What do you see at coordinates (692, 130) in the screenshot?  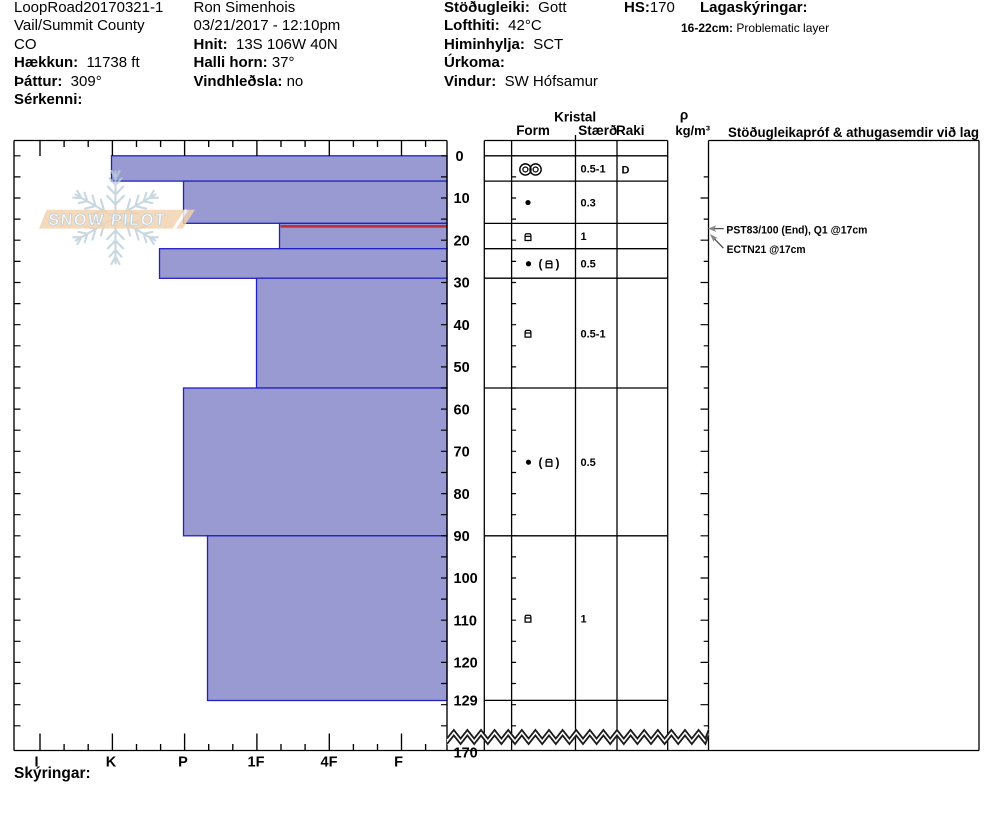 I see `svg-text: kg/m³` at bounding box center [692, 130].